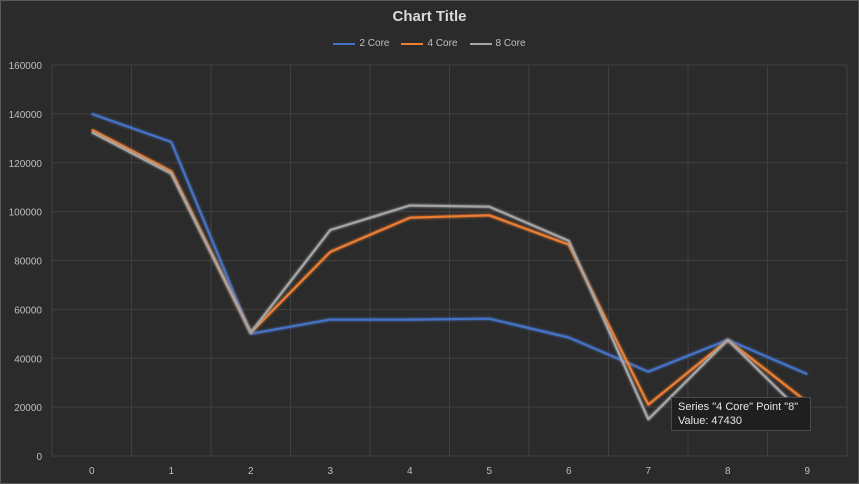  Describe the element at coordinates (28, 262) in the screenshot. I see `y-tick-label: 80000` at that location.